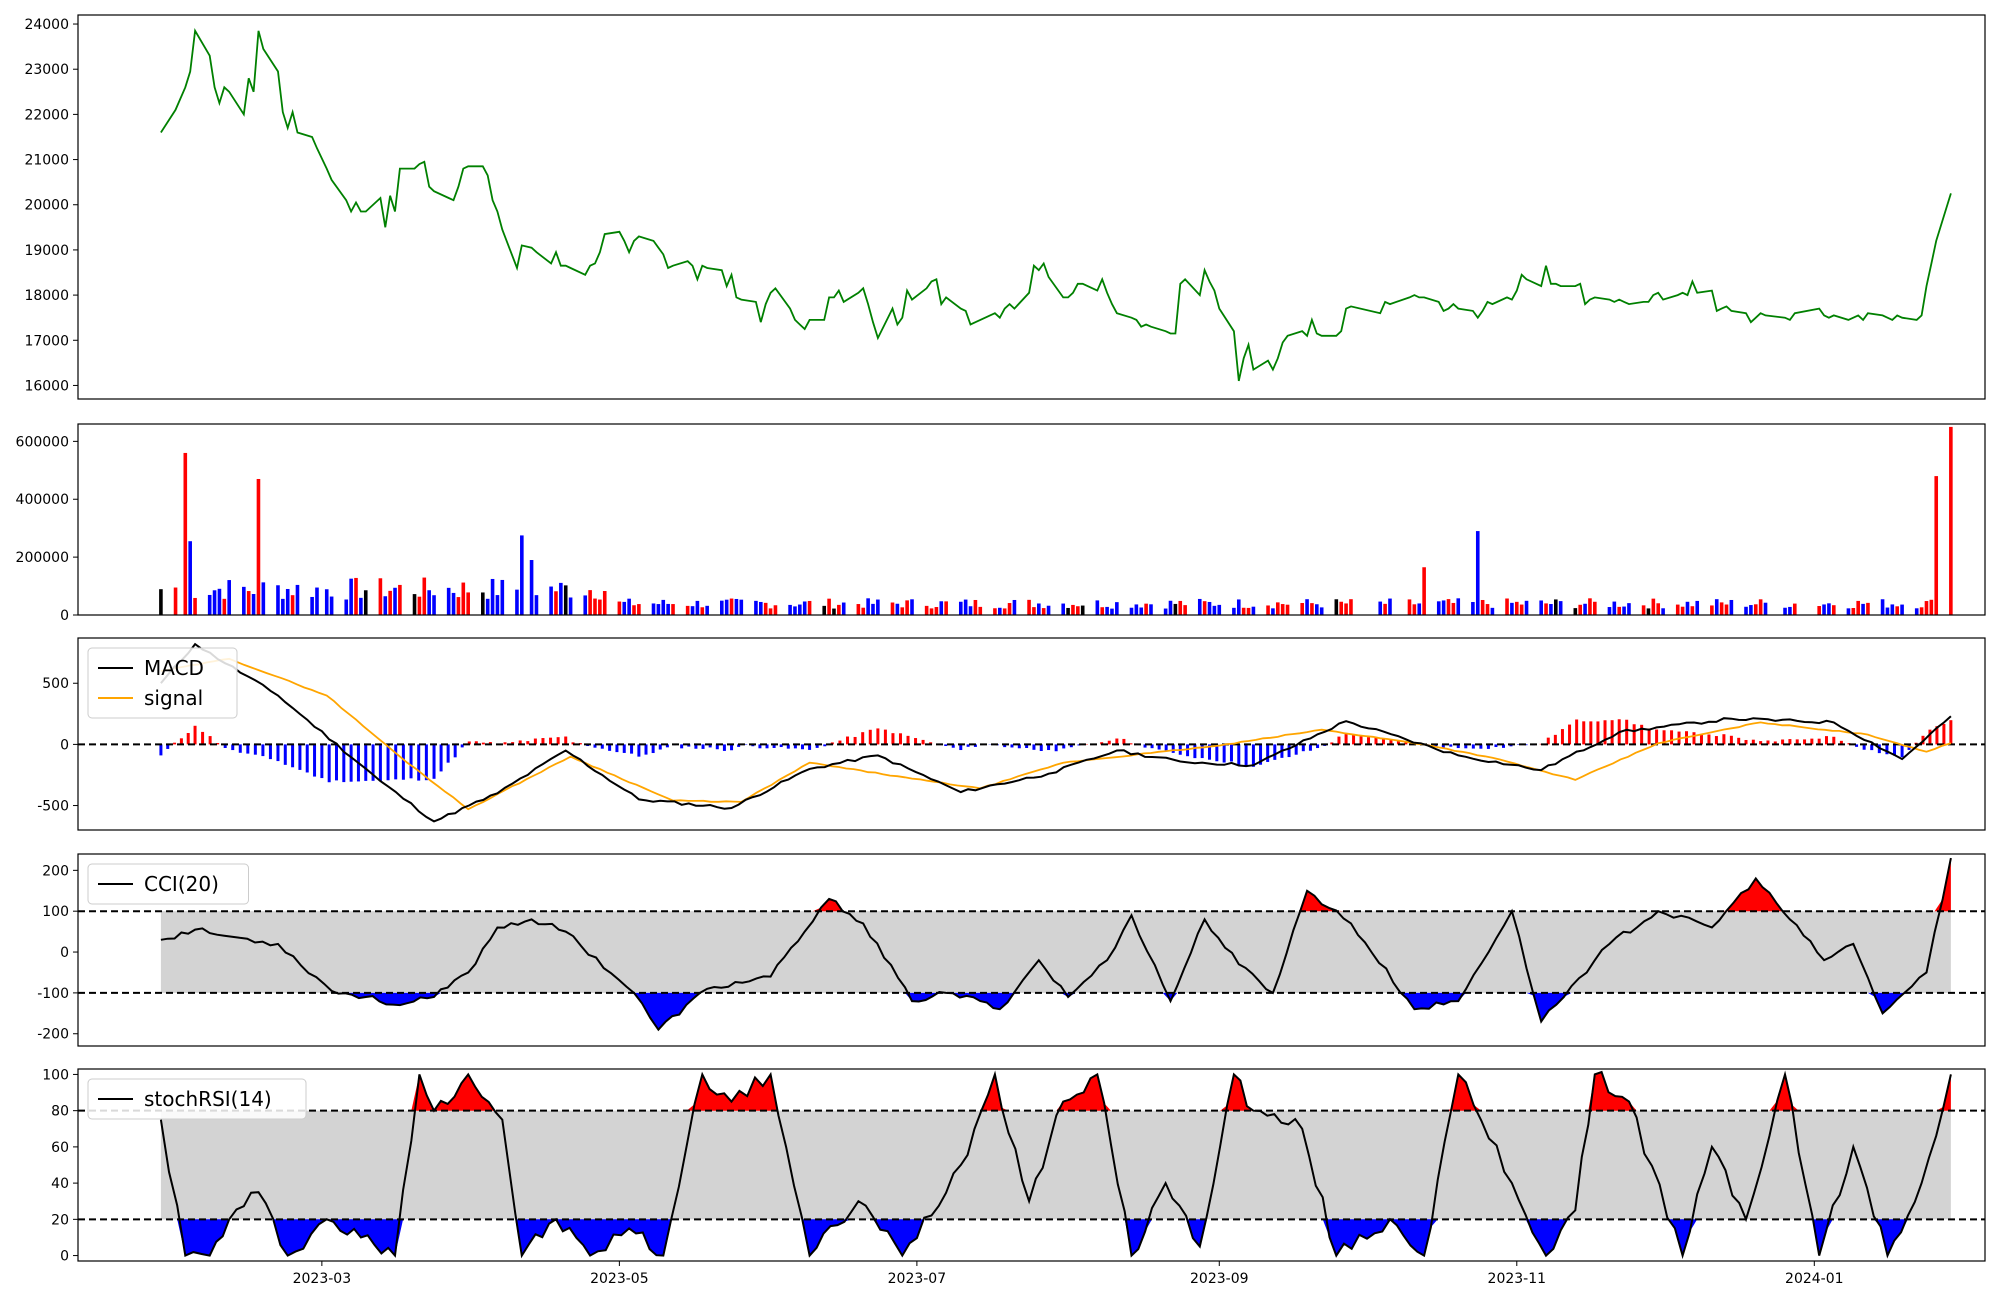 Image resolution: width=2000 pixels, height=1304 pixels. What do you see at coordinates (619, 1279) in the screenshot?
I see `x-tick-label: 2023-05` at bounding box center [619, 1279].